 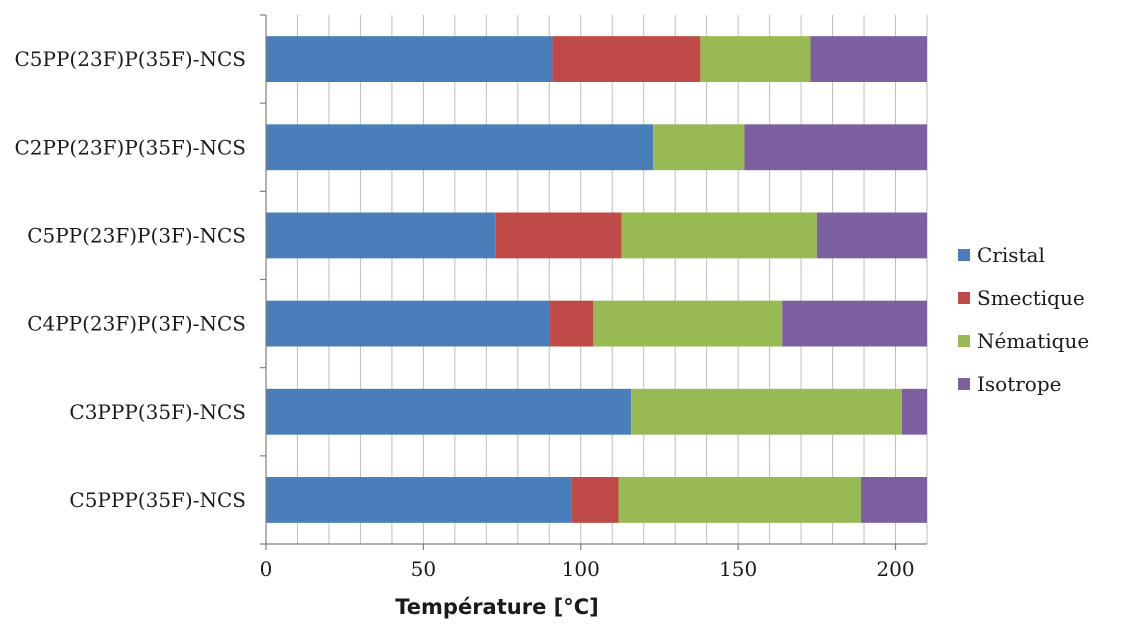 What do you see at coordinates (496, 607) in the screenshot?
I see `x-axis-title: Température [°C]` at bounding box center [496, 607].